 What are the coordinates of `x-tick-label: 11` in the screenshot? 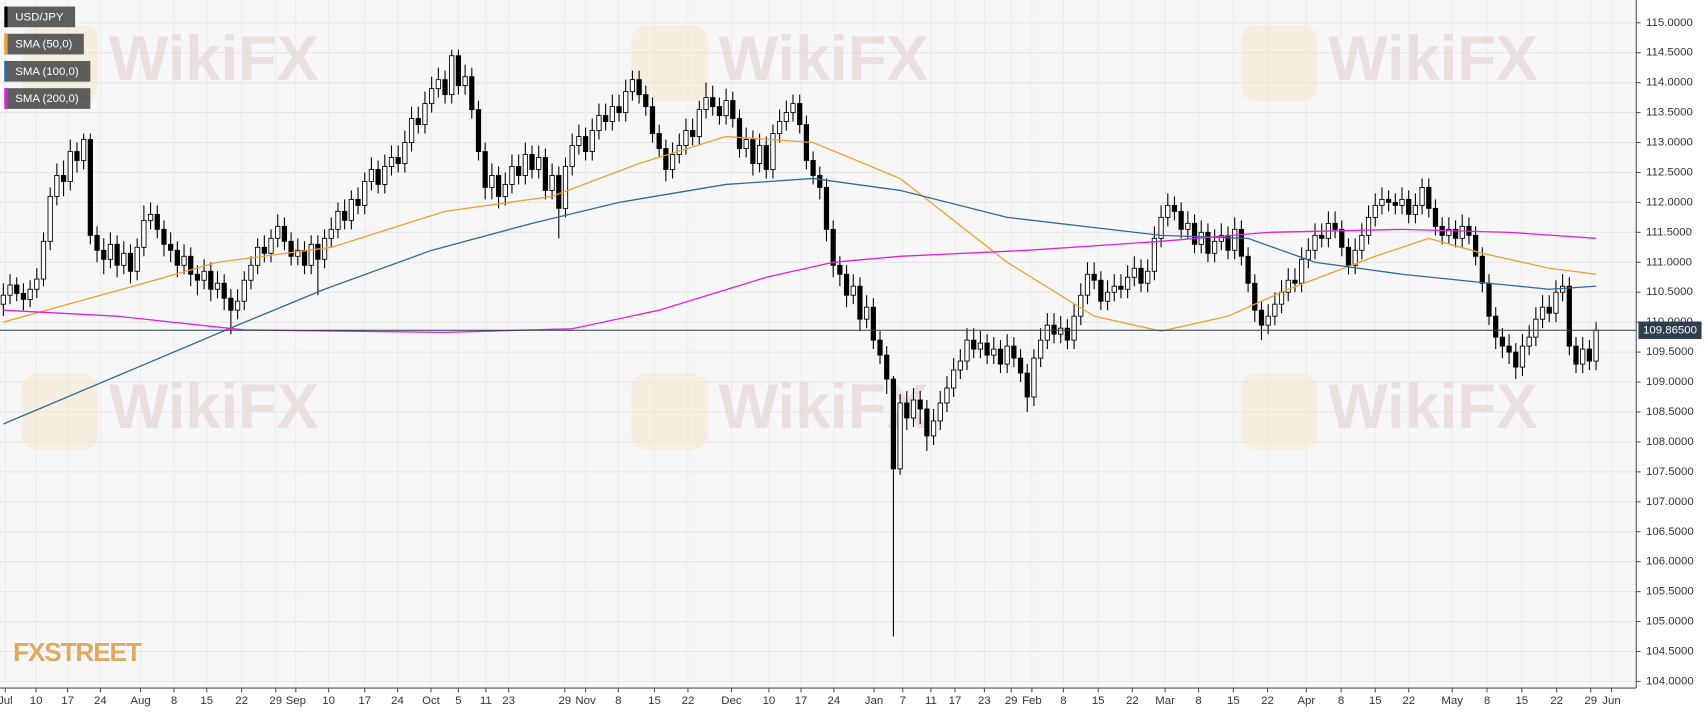 It's located at (486, 701).